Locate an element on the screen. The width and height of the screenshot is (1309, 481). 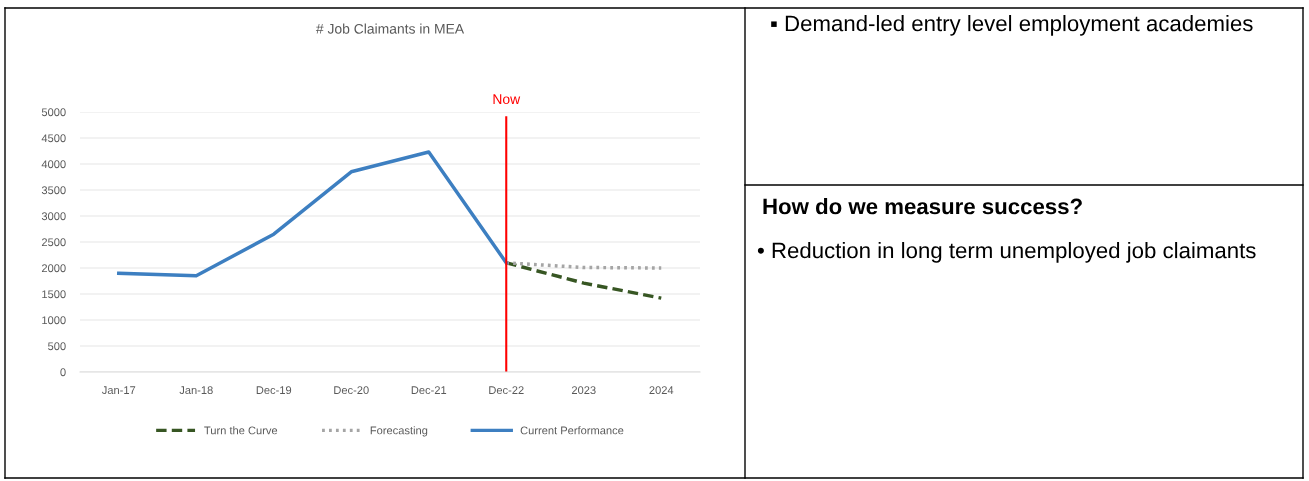
text: • Reduction in long term unemployed job claimants is located at coordinates (1006, 252).